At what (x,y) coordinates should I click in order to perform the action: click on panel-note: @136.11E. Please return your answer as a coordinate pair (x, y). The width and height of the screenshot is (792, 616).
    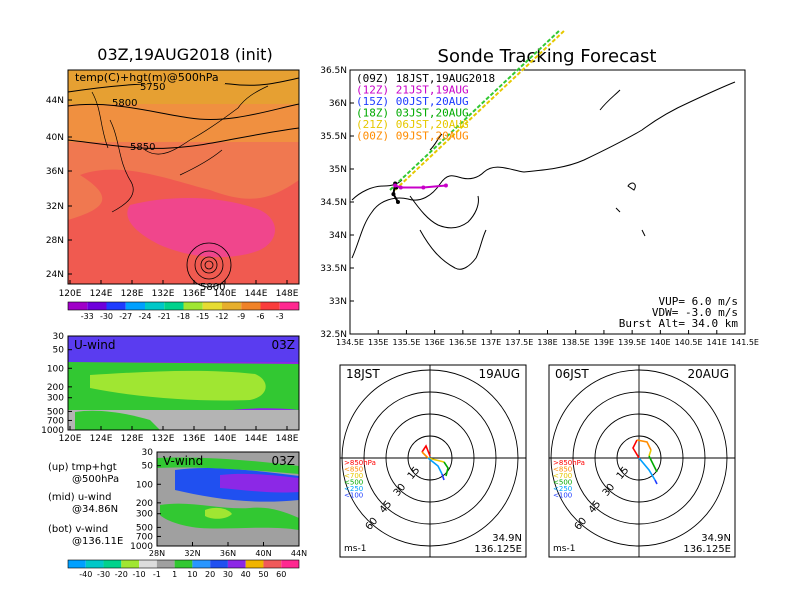
    Looking at the image, I should click on (97, 541).